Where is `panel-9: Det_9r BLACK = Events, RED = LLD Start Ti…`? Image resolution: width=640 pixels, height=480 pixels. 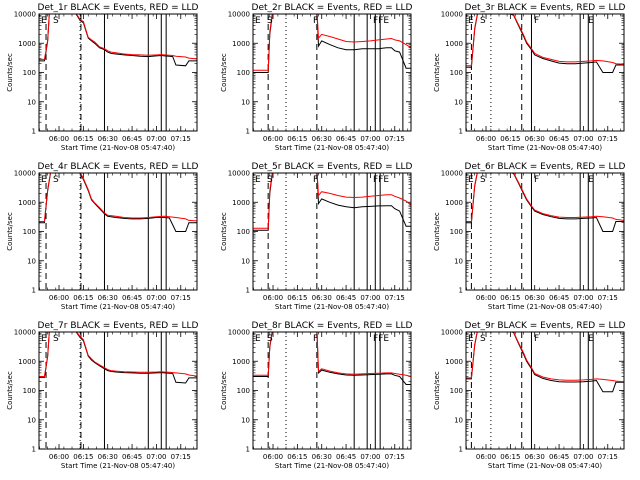
panel-9: Det_9r BLACK = Events, RED = LLD Start Ti… is located at coordinates (529, 395).